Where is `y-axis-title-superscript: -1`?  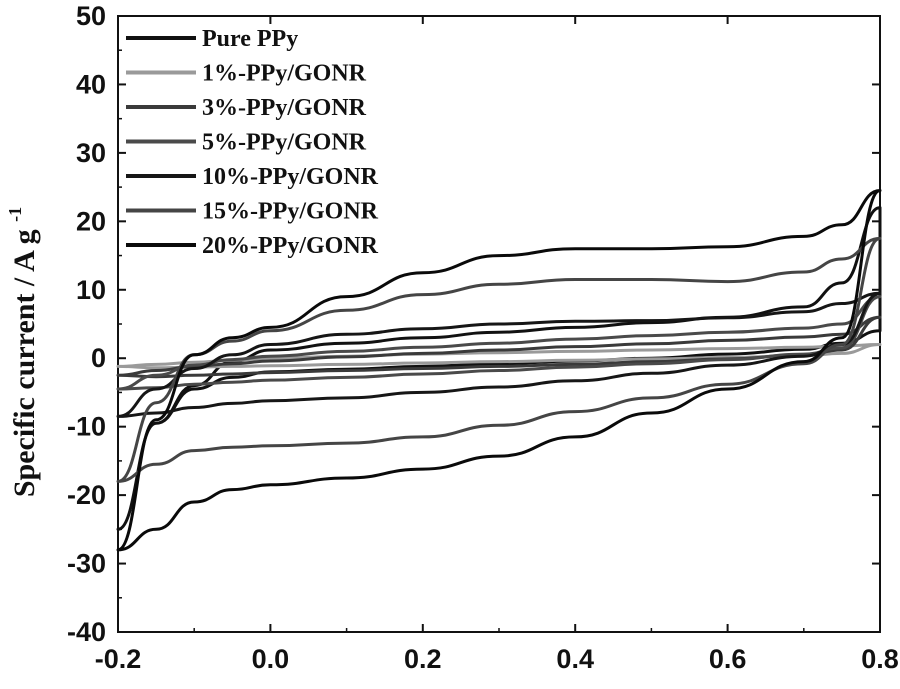
y-axis-title-superscript: -1 is located at coordinates (15, 214).